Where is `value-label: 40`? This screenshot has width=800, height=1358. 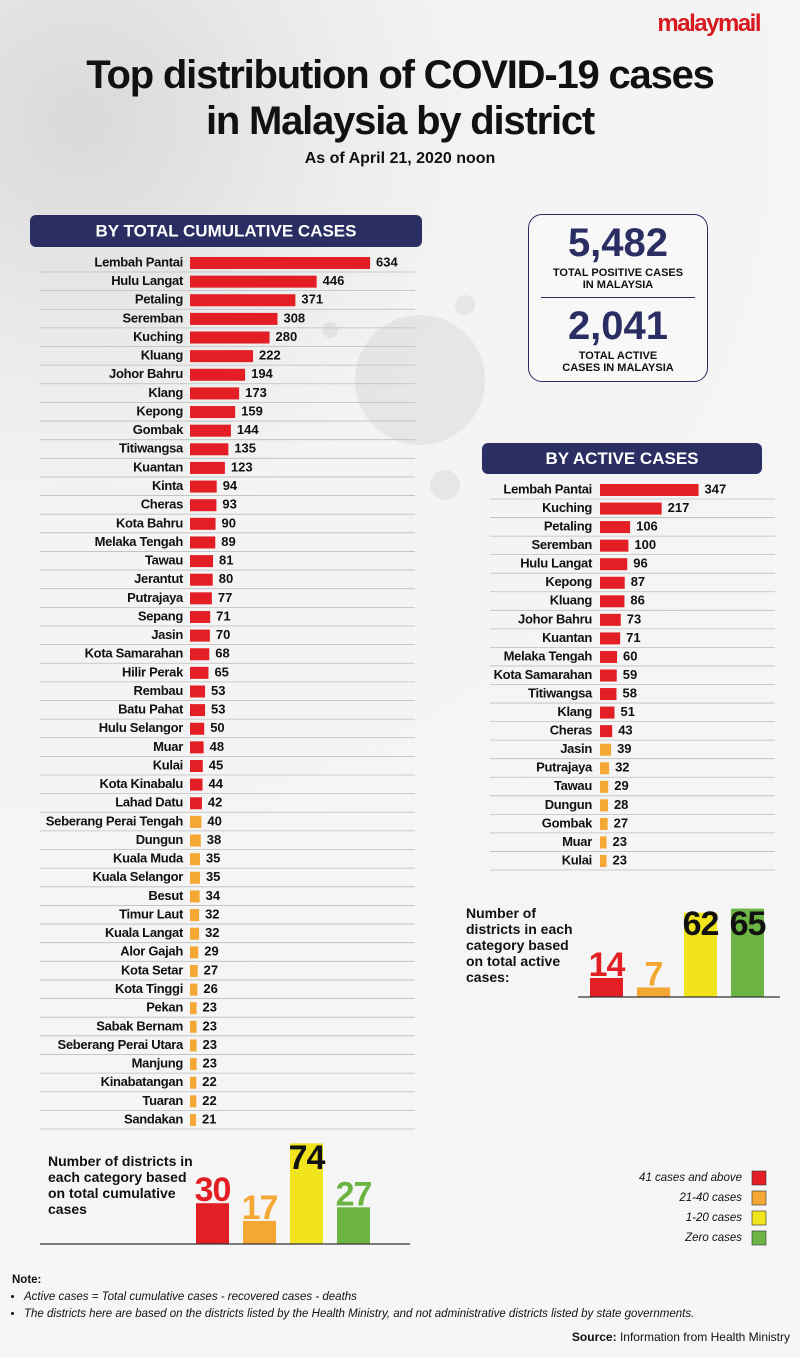 value-label: 40 is located at coordinates (214, 820).